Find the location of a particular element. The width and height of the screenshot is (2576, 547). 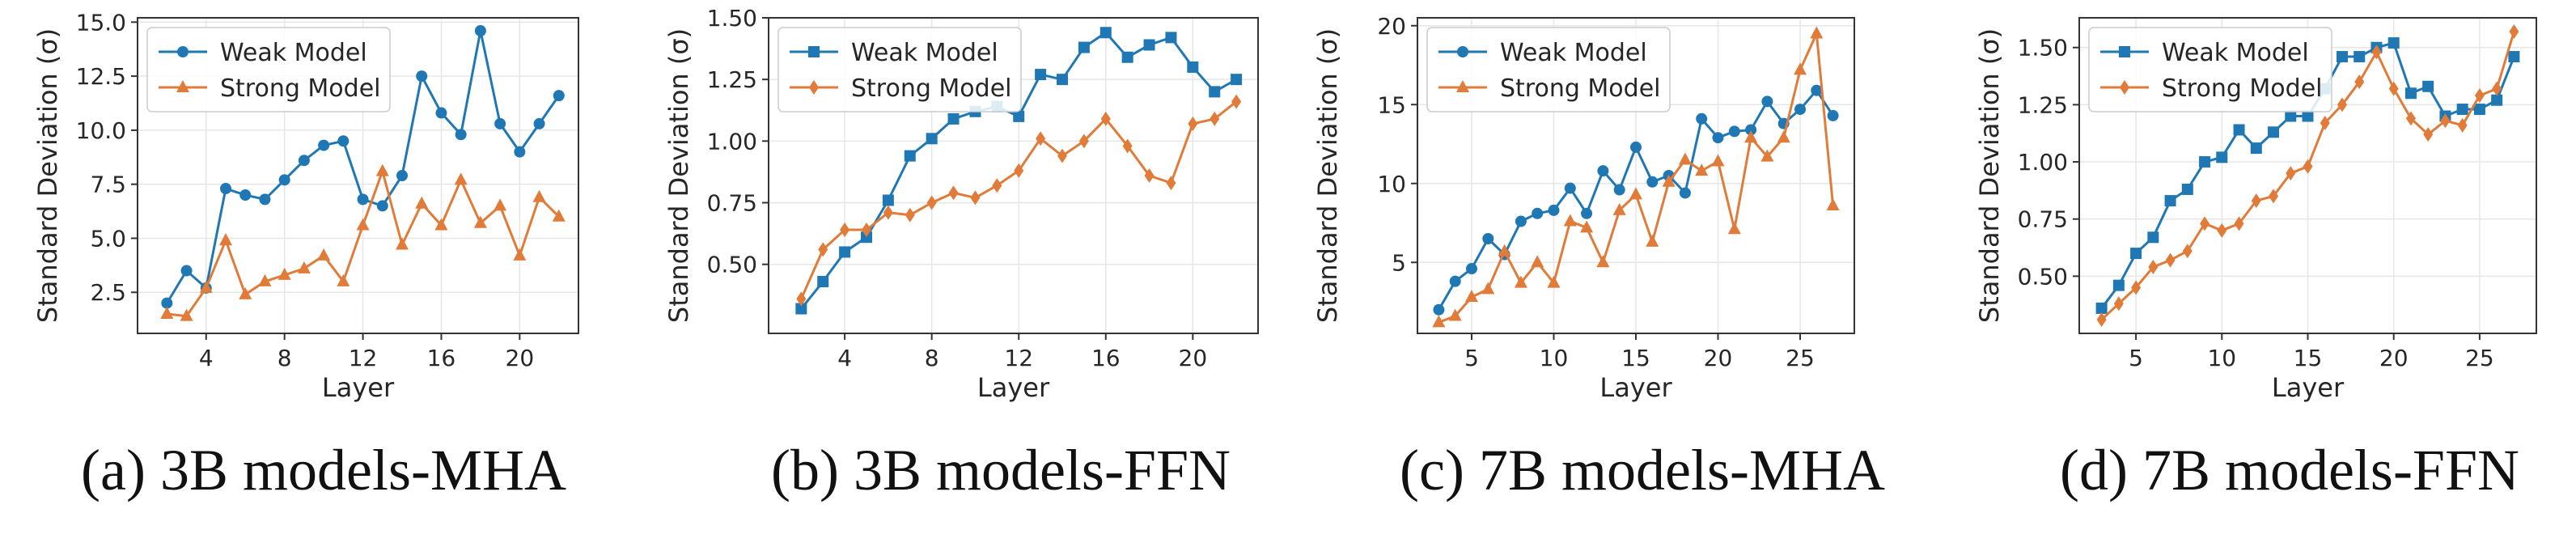

y-tick-label: 2.5 is located at coordinates (108, 292).